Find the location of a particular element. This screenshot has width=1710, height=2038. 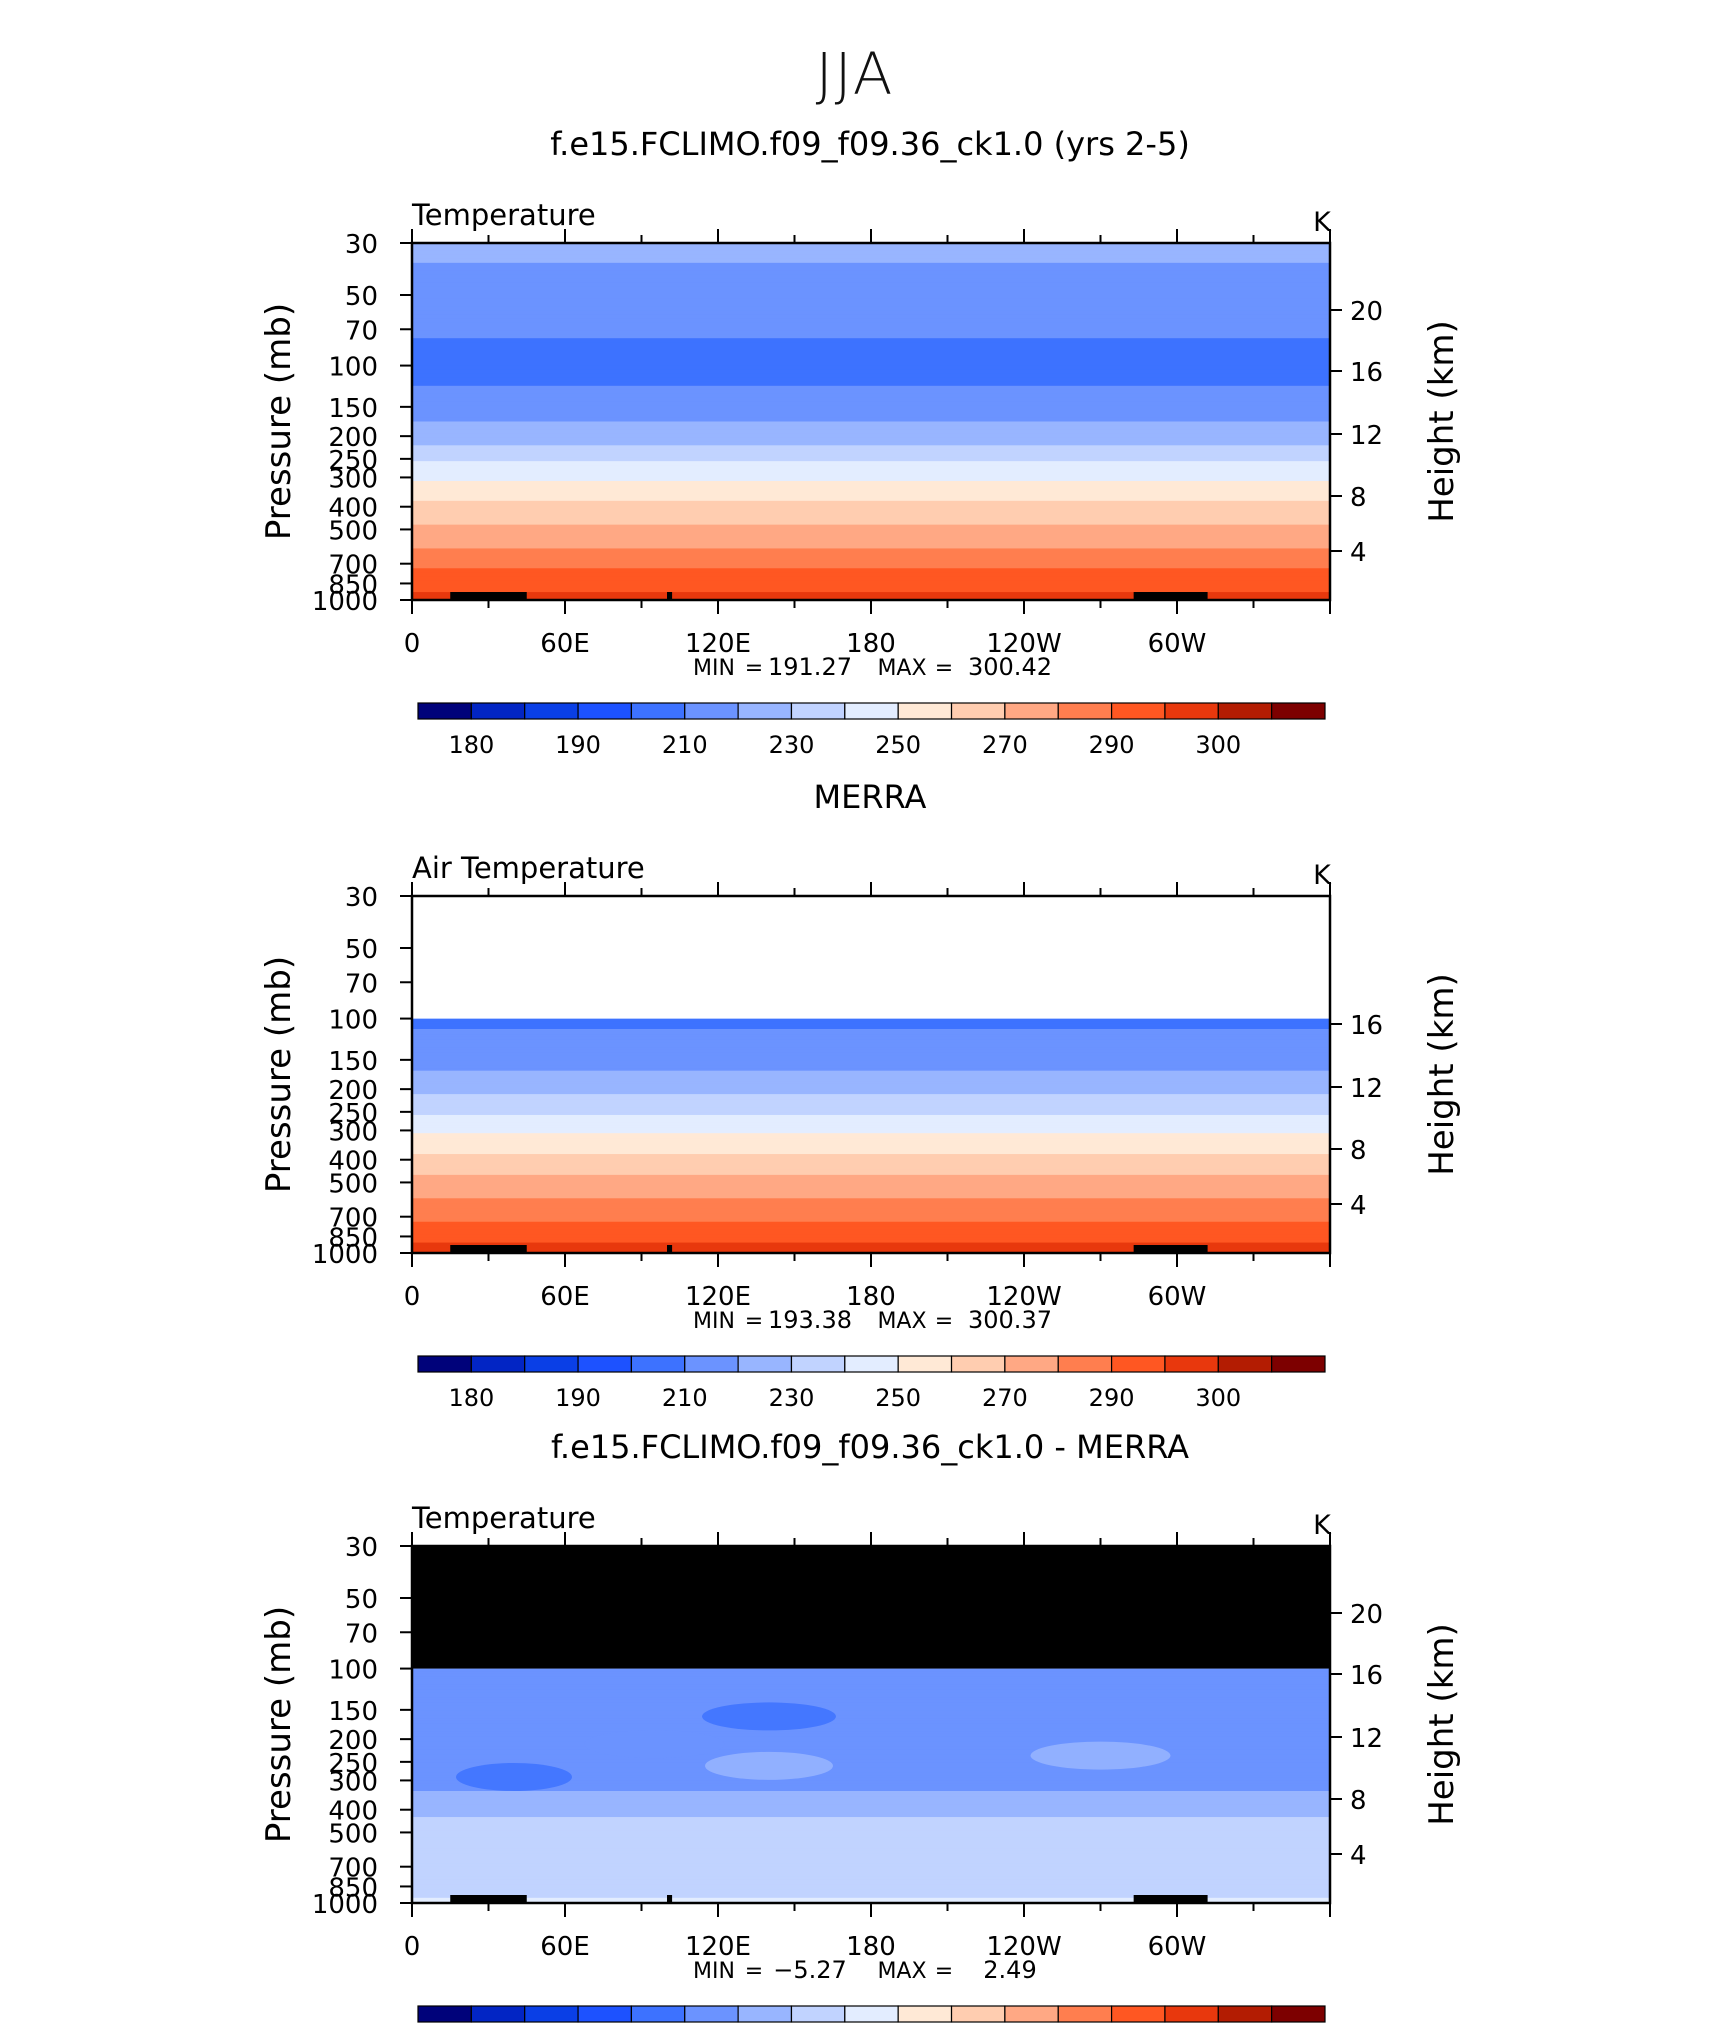

y-tick-label: 400 is located at coordinates (353, 1812).